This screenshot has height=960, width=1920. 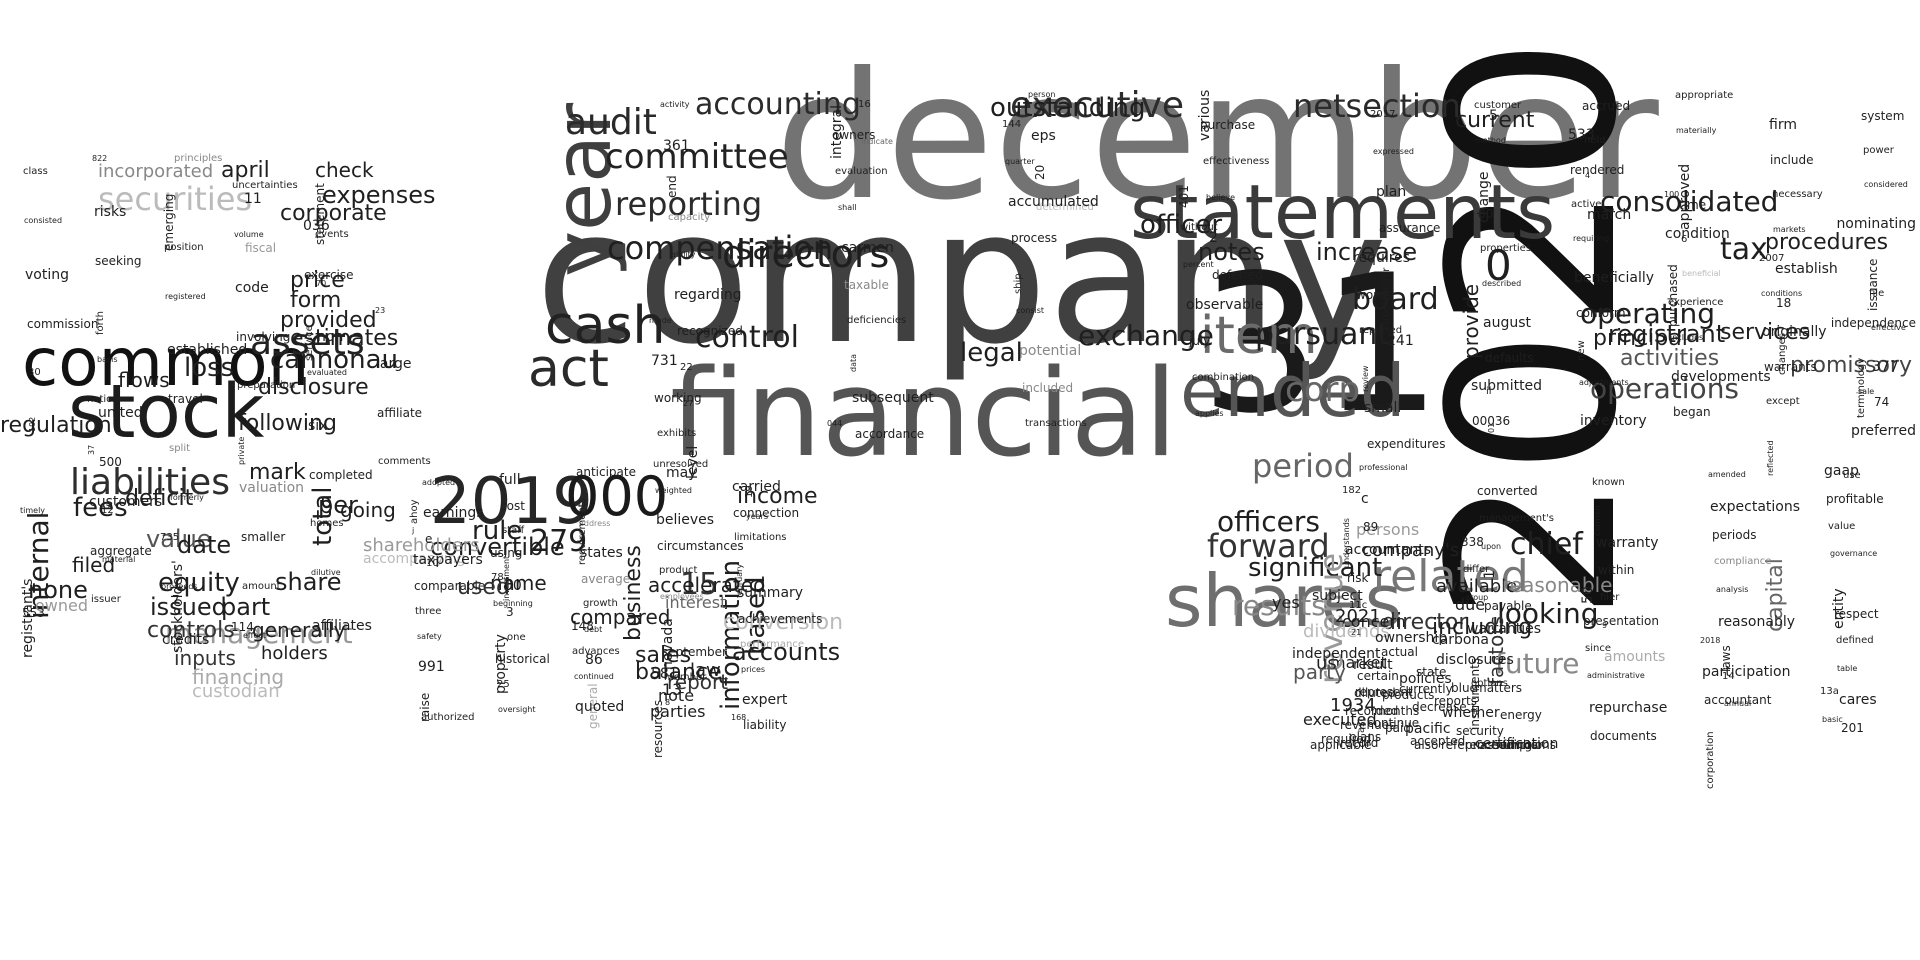 What do you see at coordinates (783, 622) in the screenshot?
I see `word-conversion: conversion` at bounding box center [783, 622].